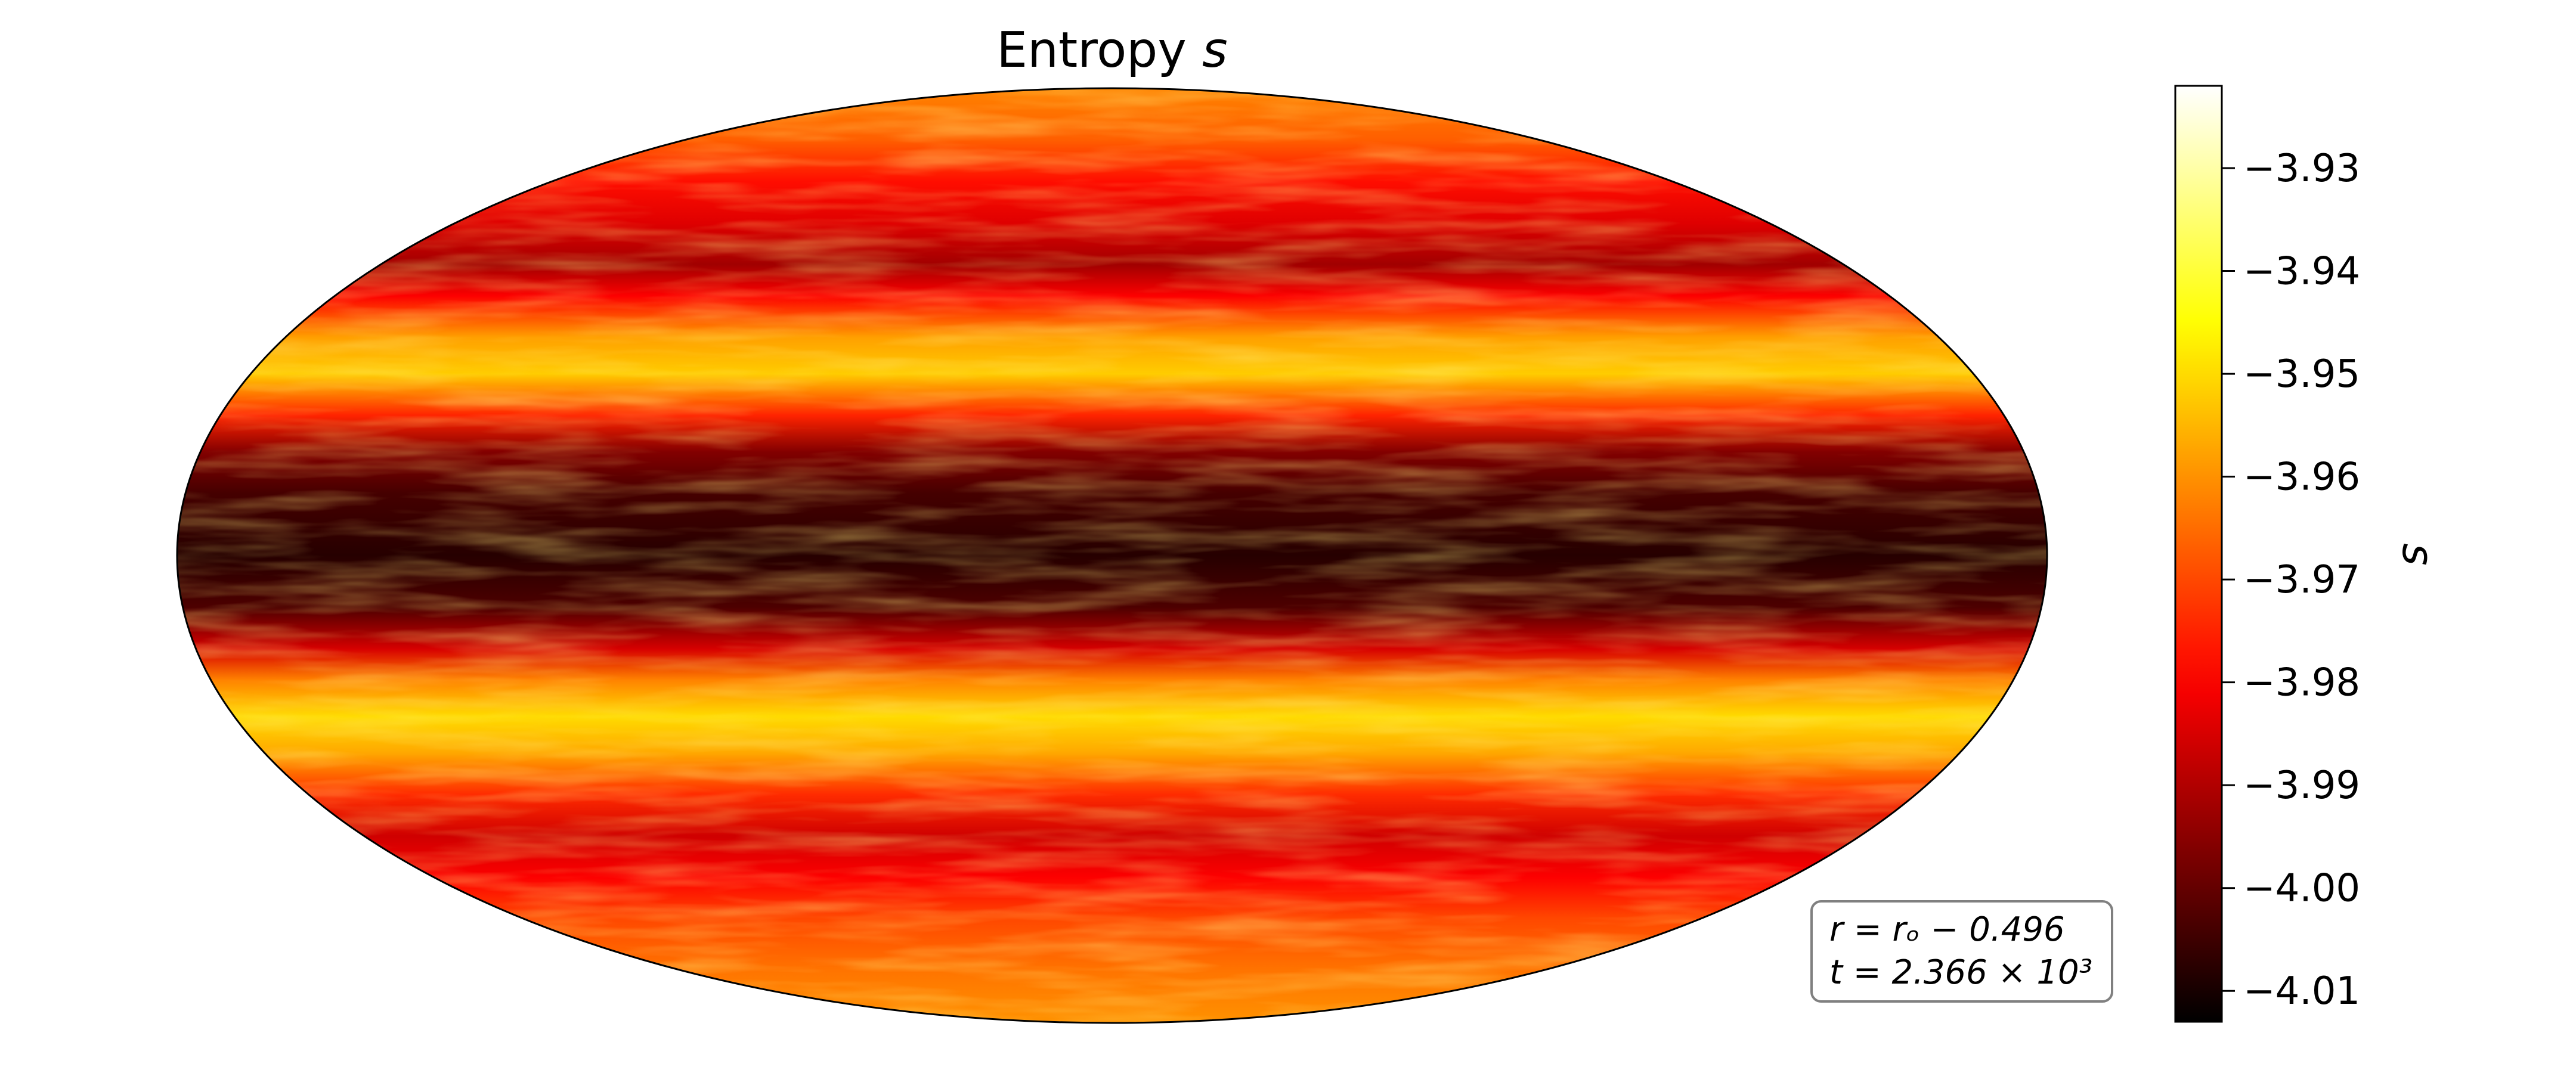 This screenshot has width=2576, height=1073. I want to click on annotation-radius: r = rₒ − 0.496, so click(1947, 929).